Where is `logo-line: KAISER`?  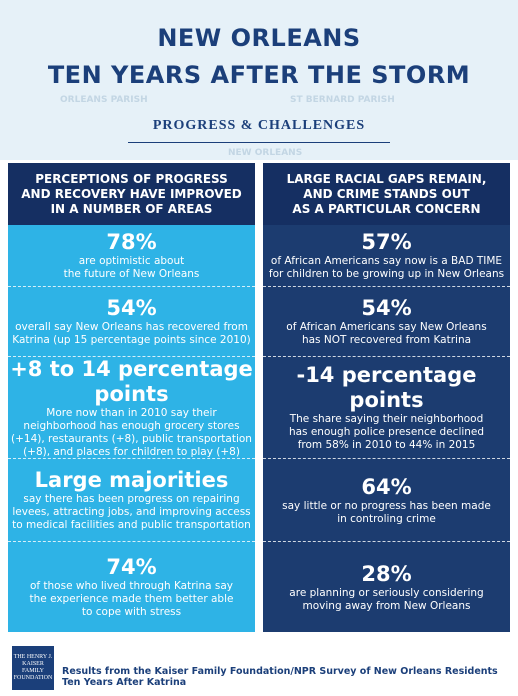
logo-line: KAISER is located at coordinates (33, 664).